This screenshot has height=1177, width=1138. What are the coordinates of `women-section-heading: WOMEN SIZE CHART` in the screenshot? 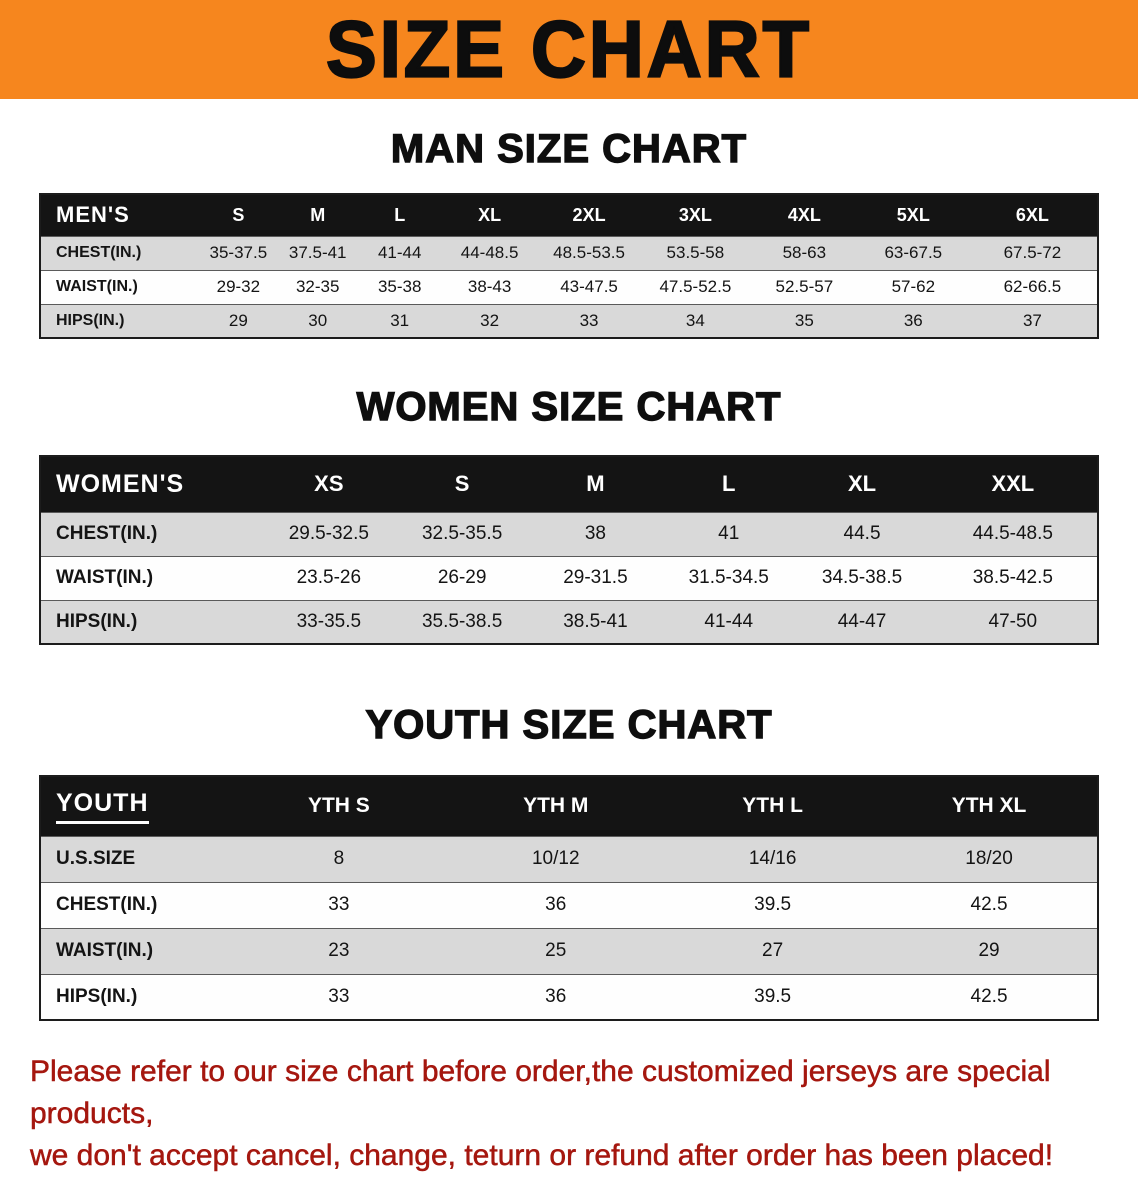 It's located at (569, 406).